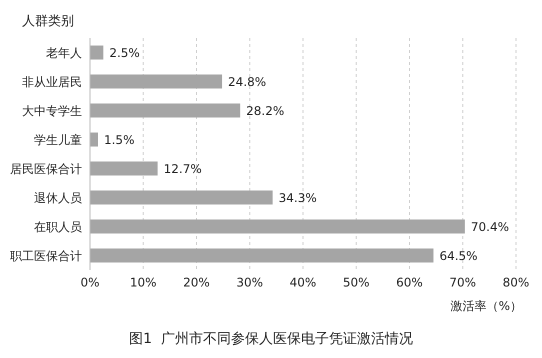 Image resolution: width=542 pixels, height=358 pixels. Describe the element at coordinates (52, 111) in the screenshot. I see `y-tick-label: 大中专学生` at that location.